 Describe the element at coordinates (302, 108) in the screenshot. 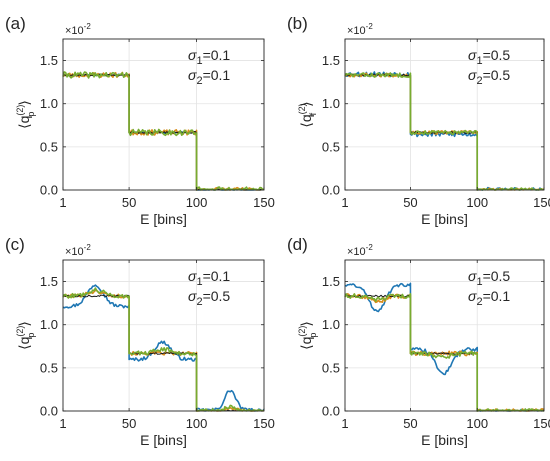

I see `y-label-sup: (2)` at that location.